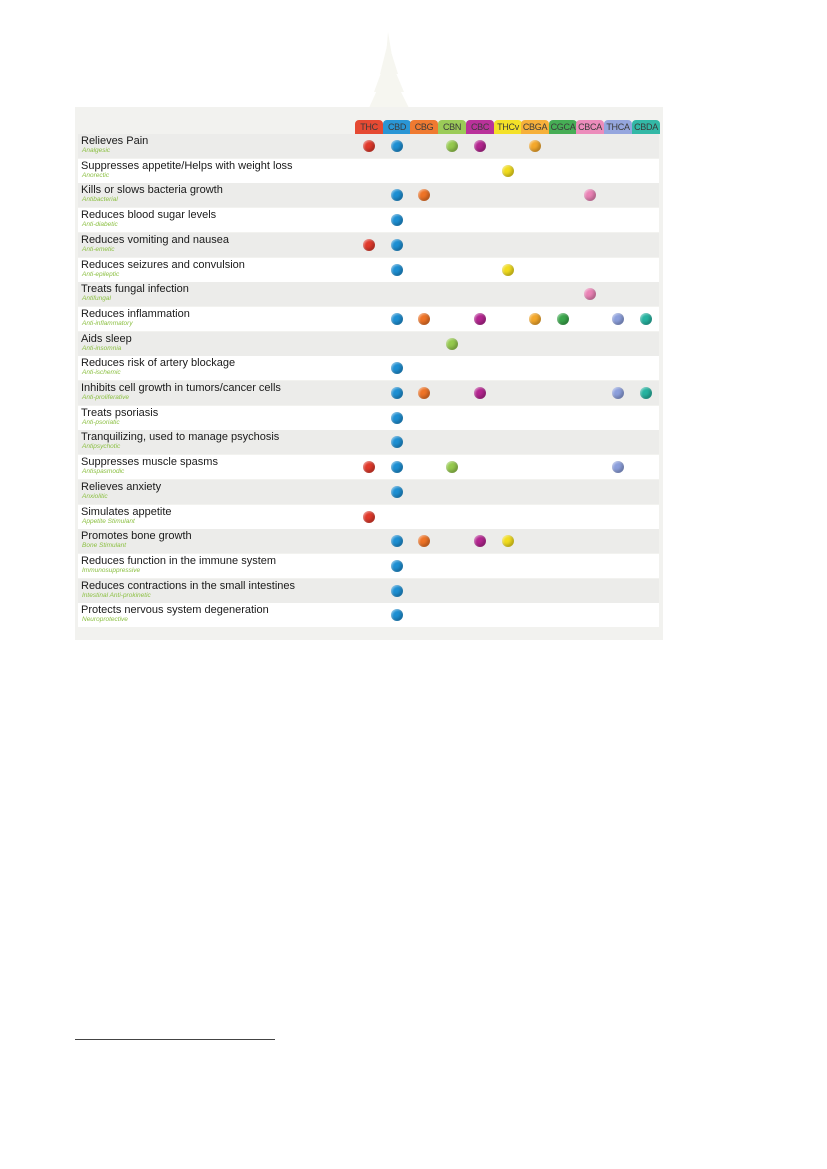 The image size is (827, 1169). What do you see at coordinates (646, 393) in the screenshot?
I see `dot-cbda` at bounding box center [646, 393].